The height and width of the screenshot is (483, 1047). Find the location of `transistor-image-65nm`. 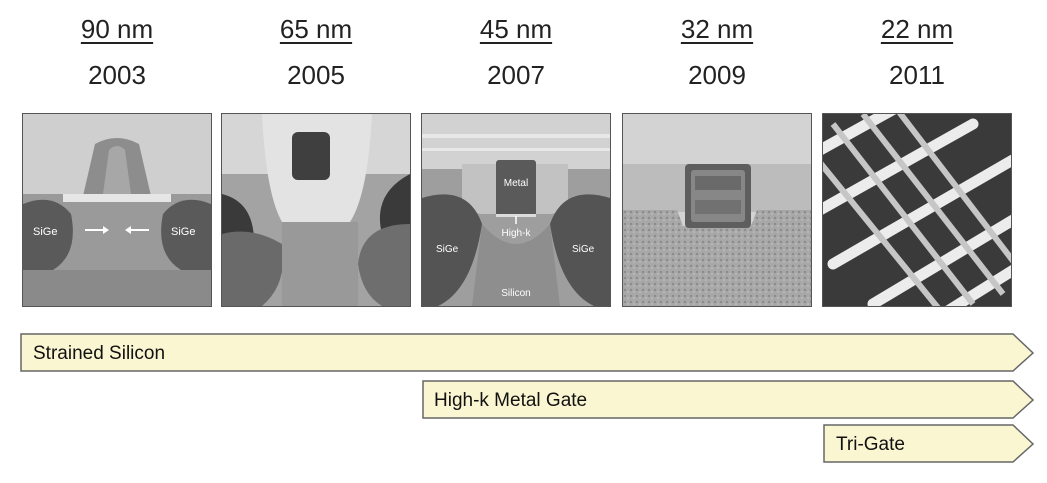

transistor-image-65nm is located at coordinates (316, 210).